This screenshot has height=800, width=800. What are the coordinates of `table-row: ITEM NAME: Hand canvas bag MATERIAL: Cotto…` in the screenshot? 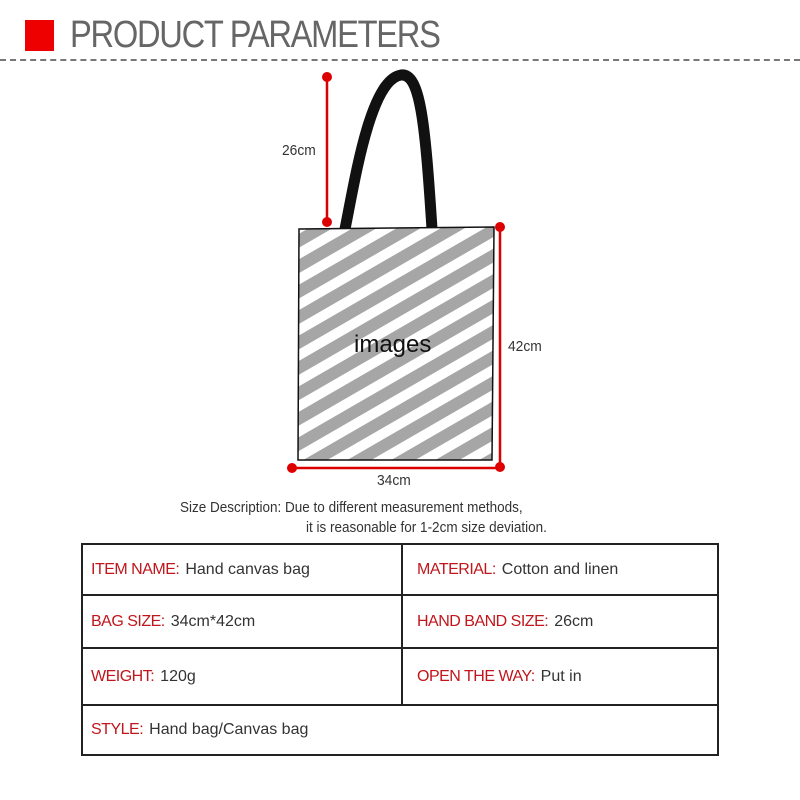 It's located at (400, 569).